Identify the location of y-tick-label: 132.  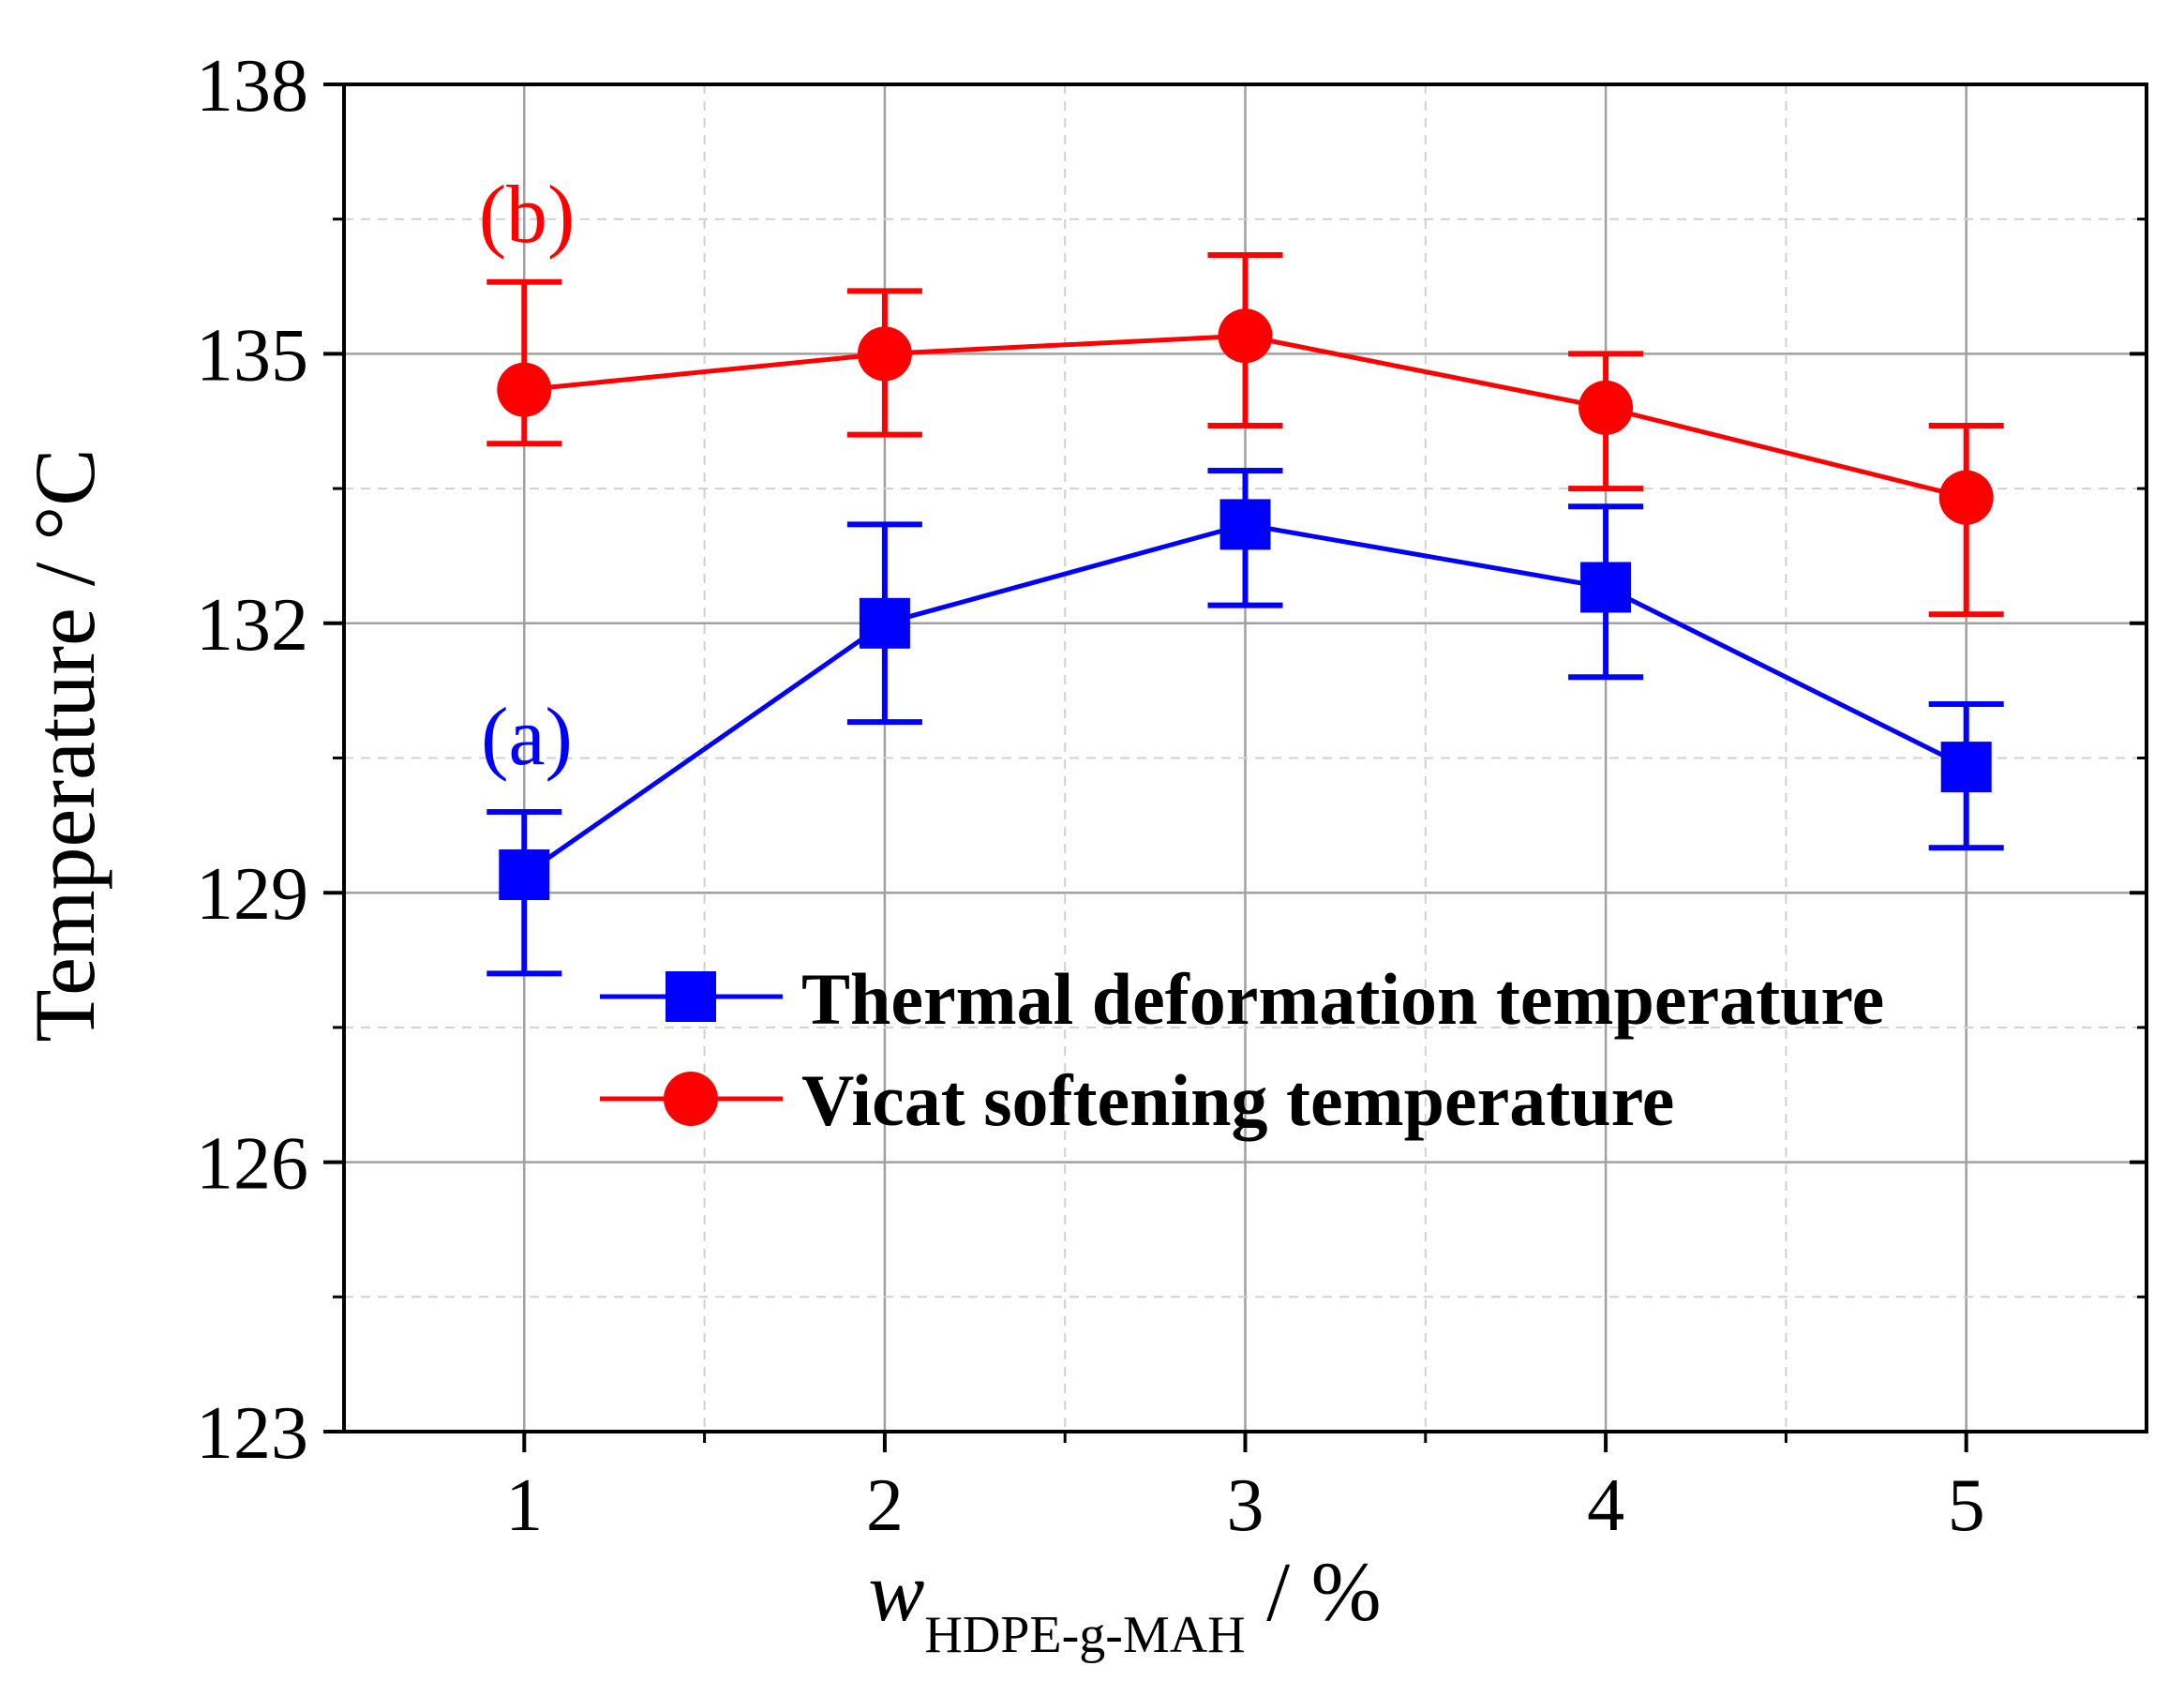
(252, 626).